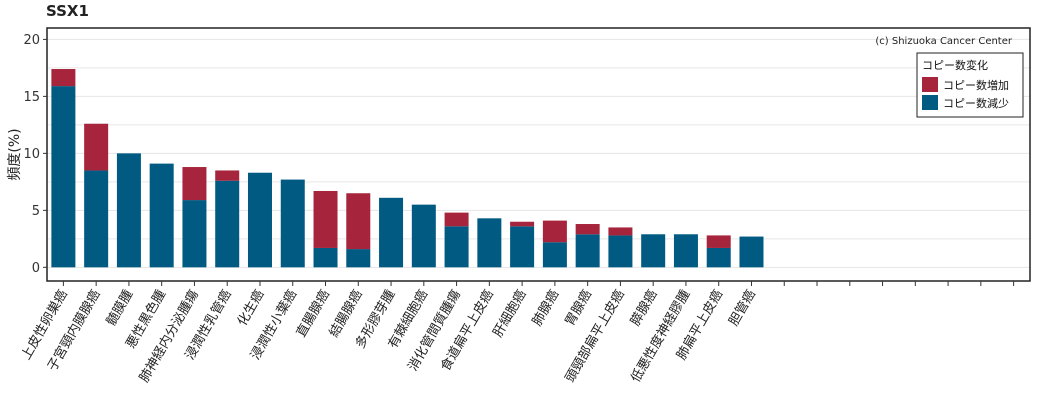  What do you see at coordinates (31, 40) in the screenshot?
I see `y-tick-label: 20` at bounding box center [31, 40].